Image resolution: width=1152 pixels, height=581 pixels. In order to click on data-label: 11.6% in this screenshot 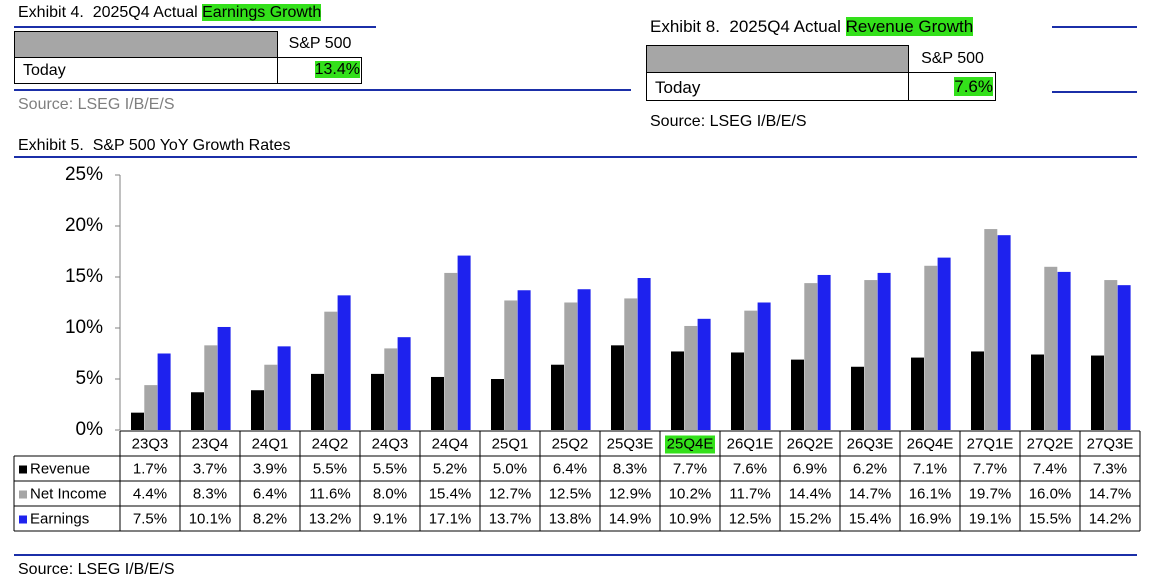, I will do `click(329, 493)`.